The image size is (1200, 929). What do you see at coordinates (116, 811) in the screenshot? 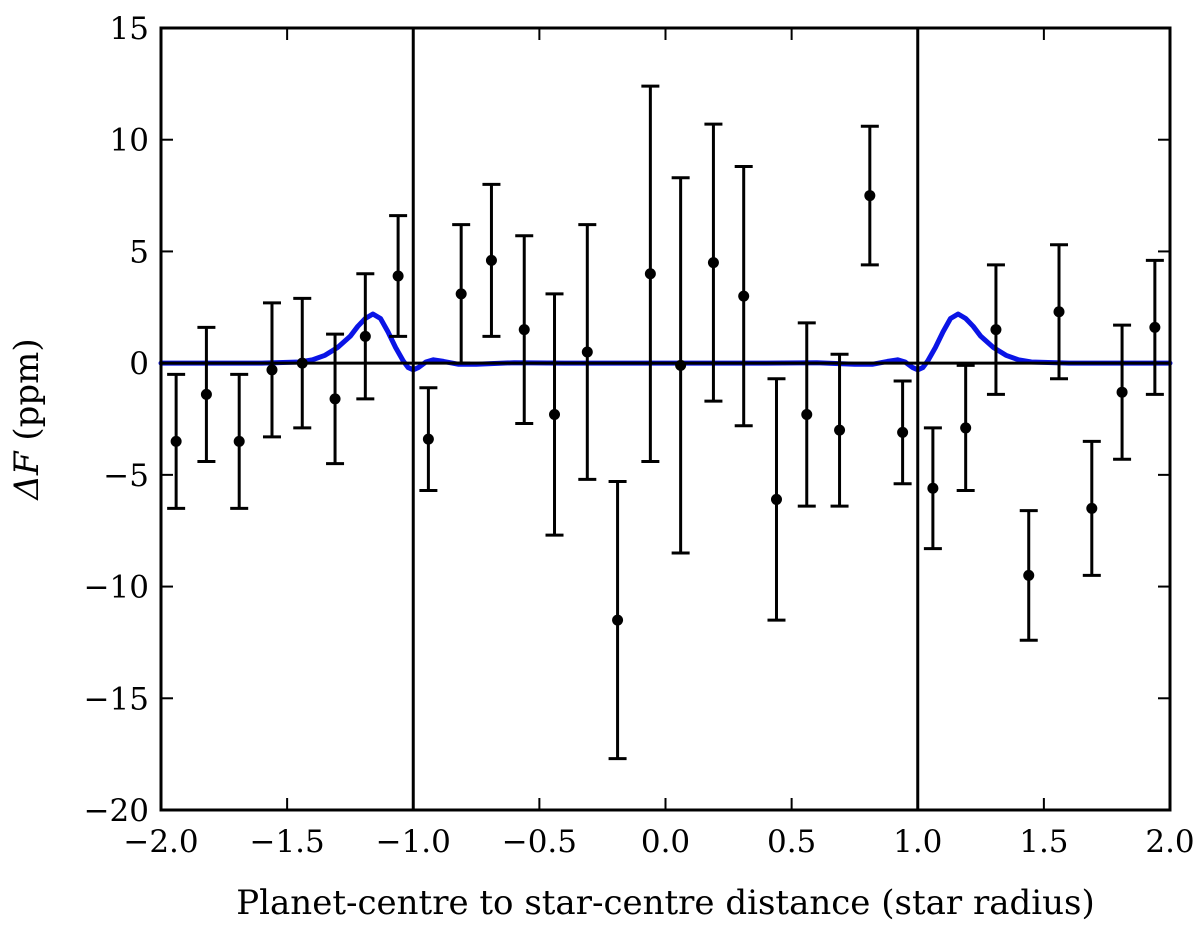
I see `y-tick-label: −20` at bounding box center [116, 811].